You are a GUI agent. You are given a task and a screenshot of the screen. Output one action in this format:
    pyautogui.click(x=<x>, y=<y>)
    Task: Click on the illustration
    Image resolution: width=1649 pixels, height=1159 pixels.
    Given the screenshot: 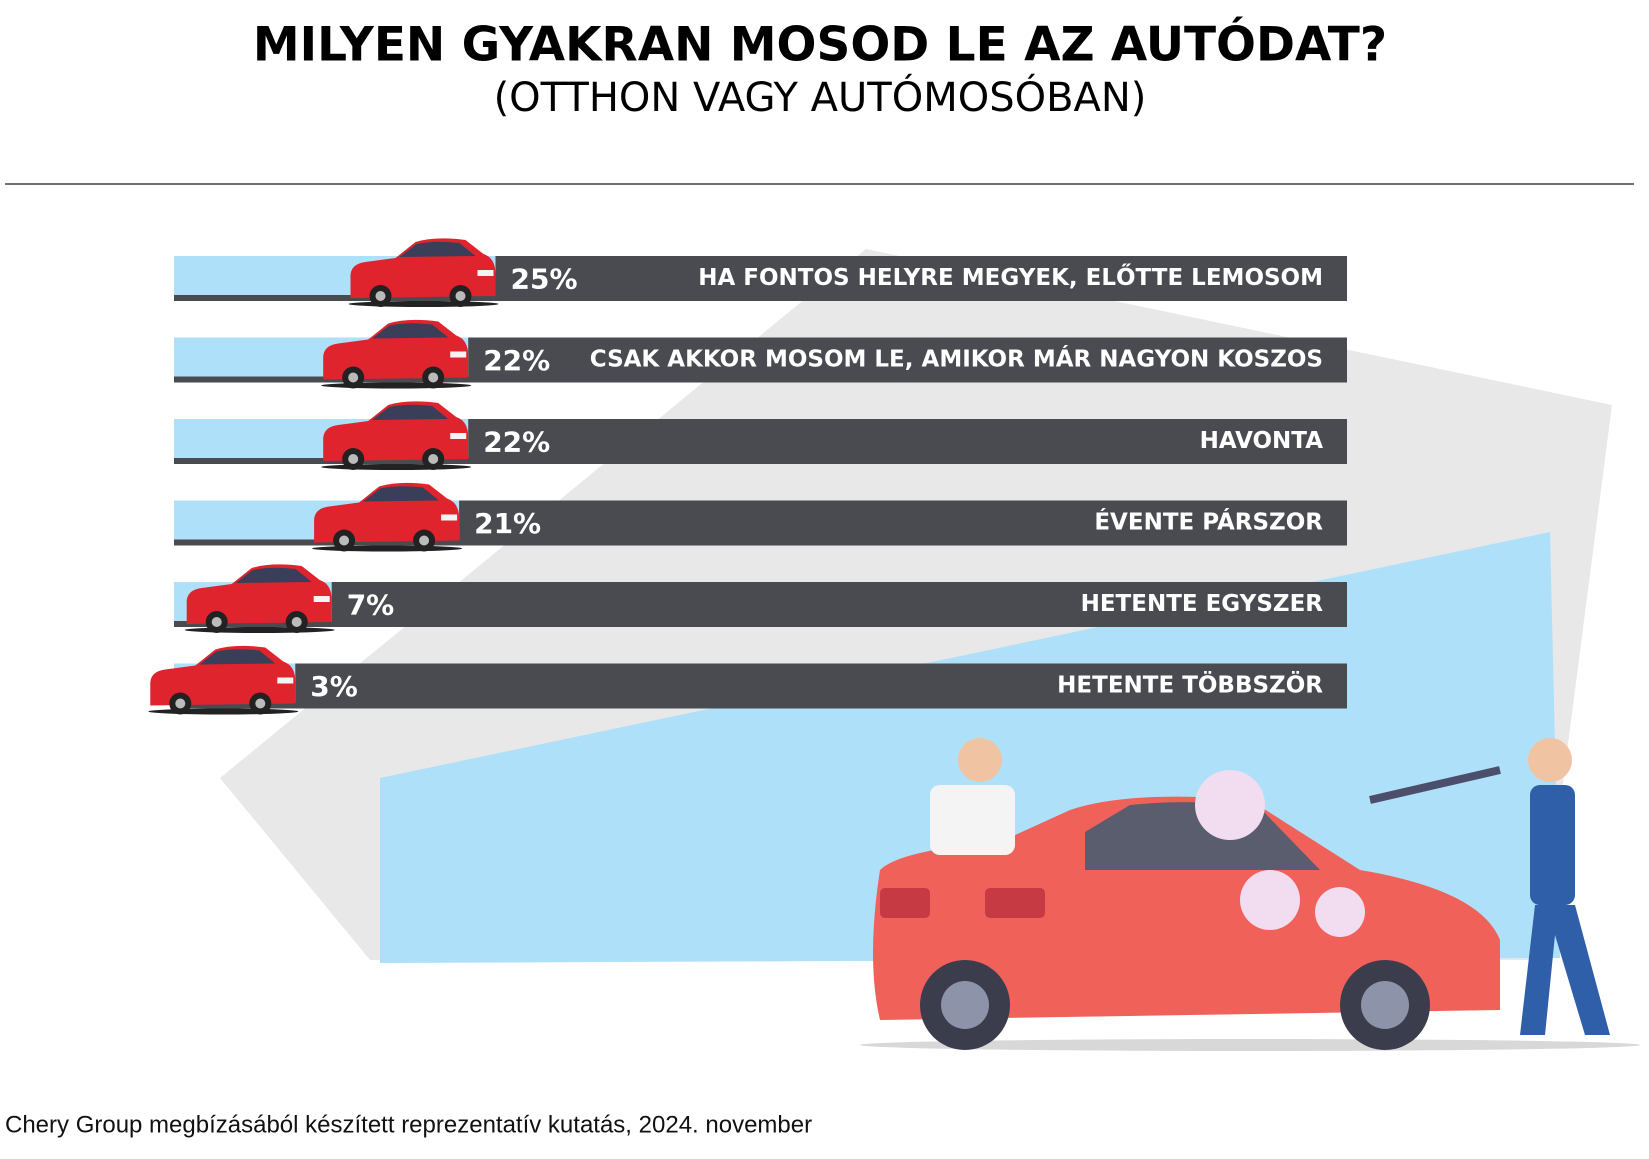 What is the action you would take?
    pyautogui.click(x=1250, y=894)
    